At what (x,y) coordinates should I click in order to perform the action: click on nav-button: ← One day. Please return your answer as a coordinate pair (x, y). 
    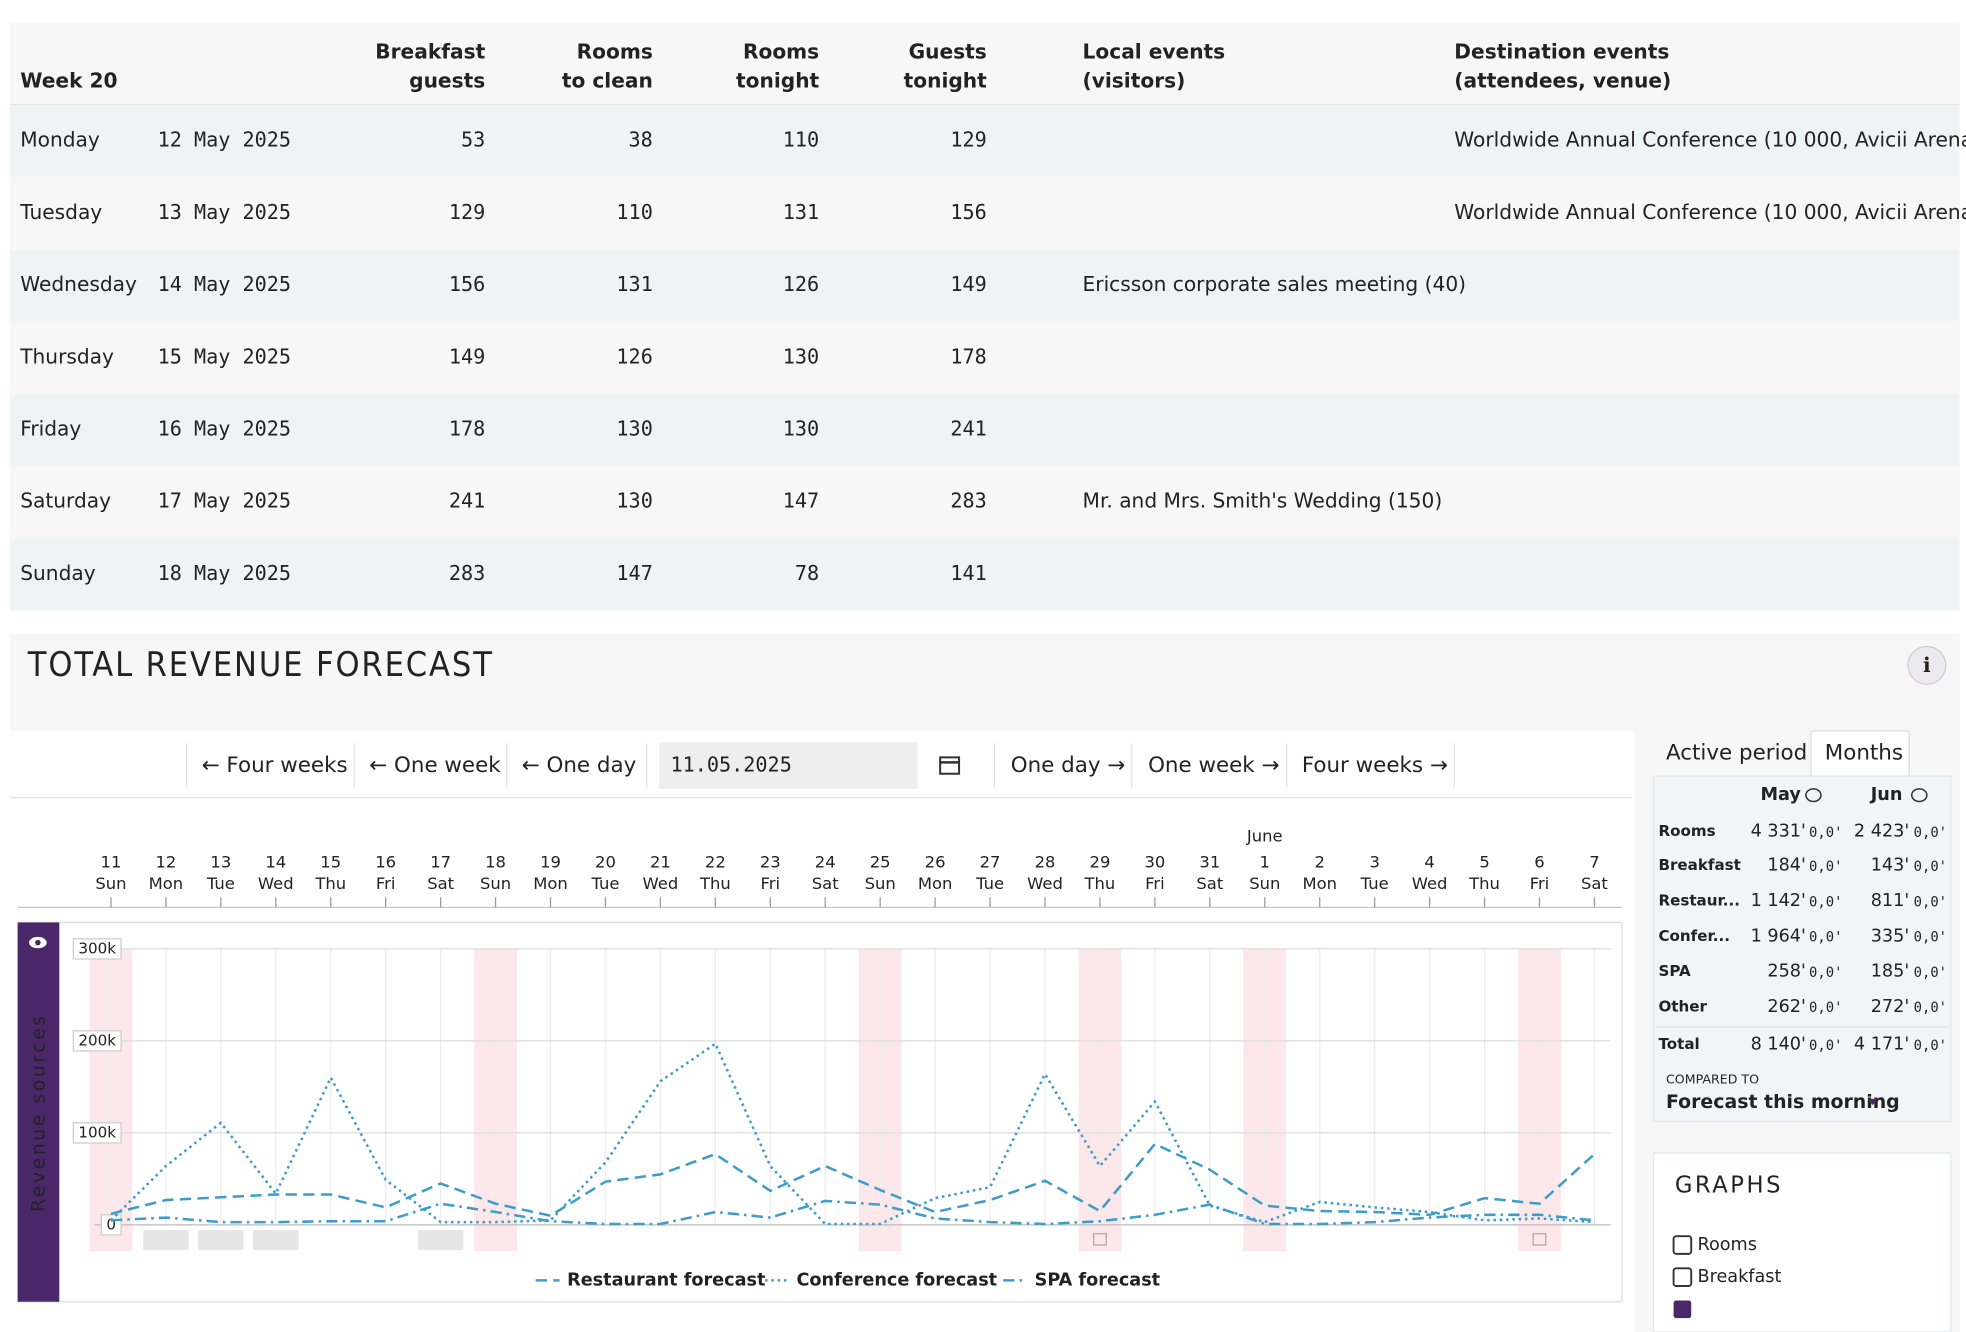
    Looking at the image, I should click on (579, 765).